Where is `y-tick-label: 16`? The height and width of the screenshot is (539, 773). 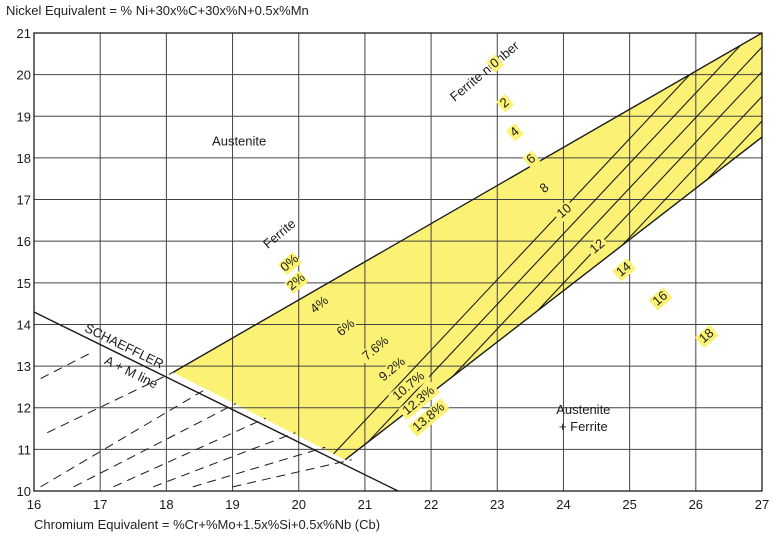
y-tick-label: 16 is located at coordinates (24, 241).